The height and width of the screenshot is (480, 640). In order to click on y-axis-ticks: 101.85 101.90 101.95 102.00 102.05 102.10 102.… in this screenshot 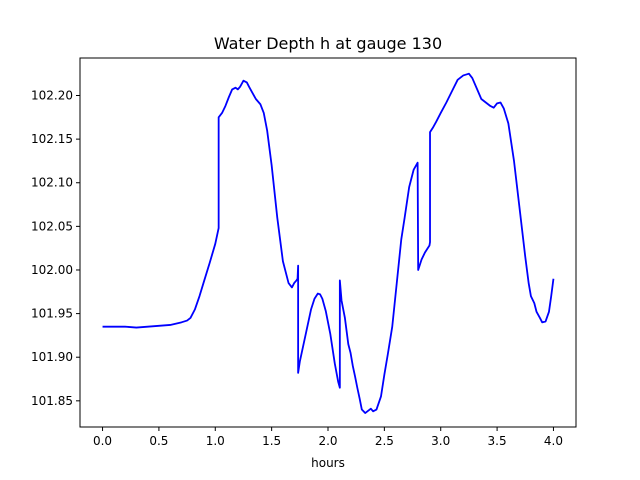, I will do `click(55, 248)`.